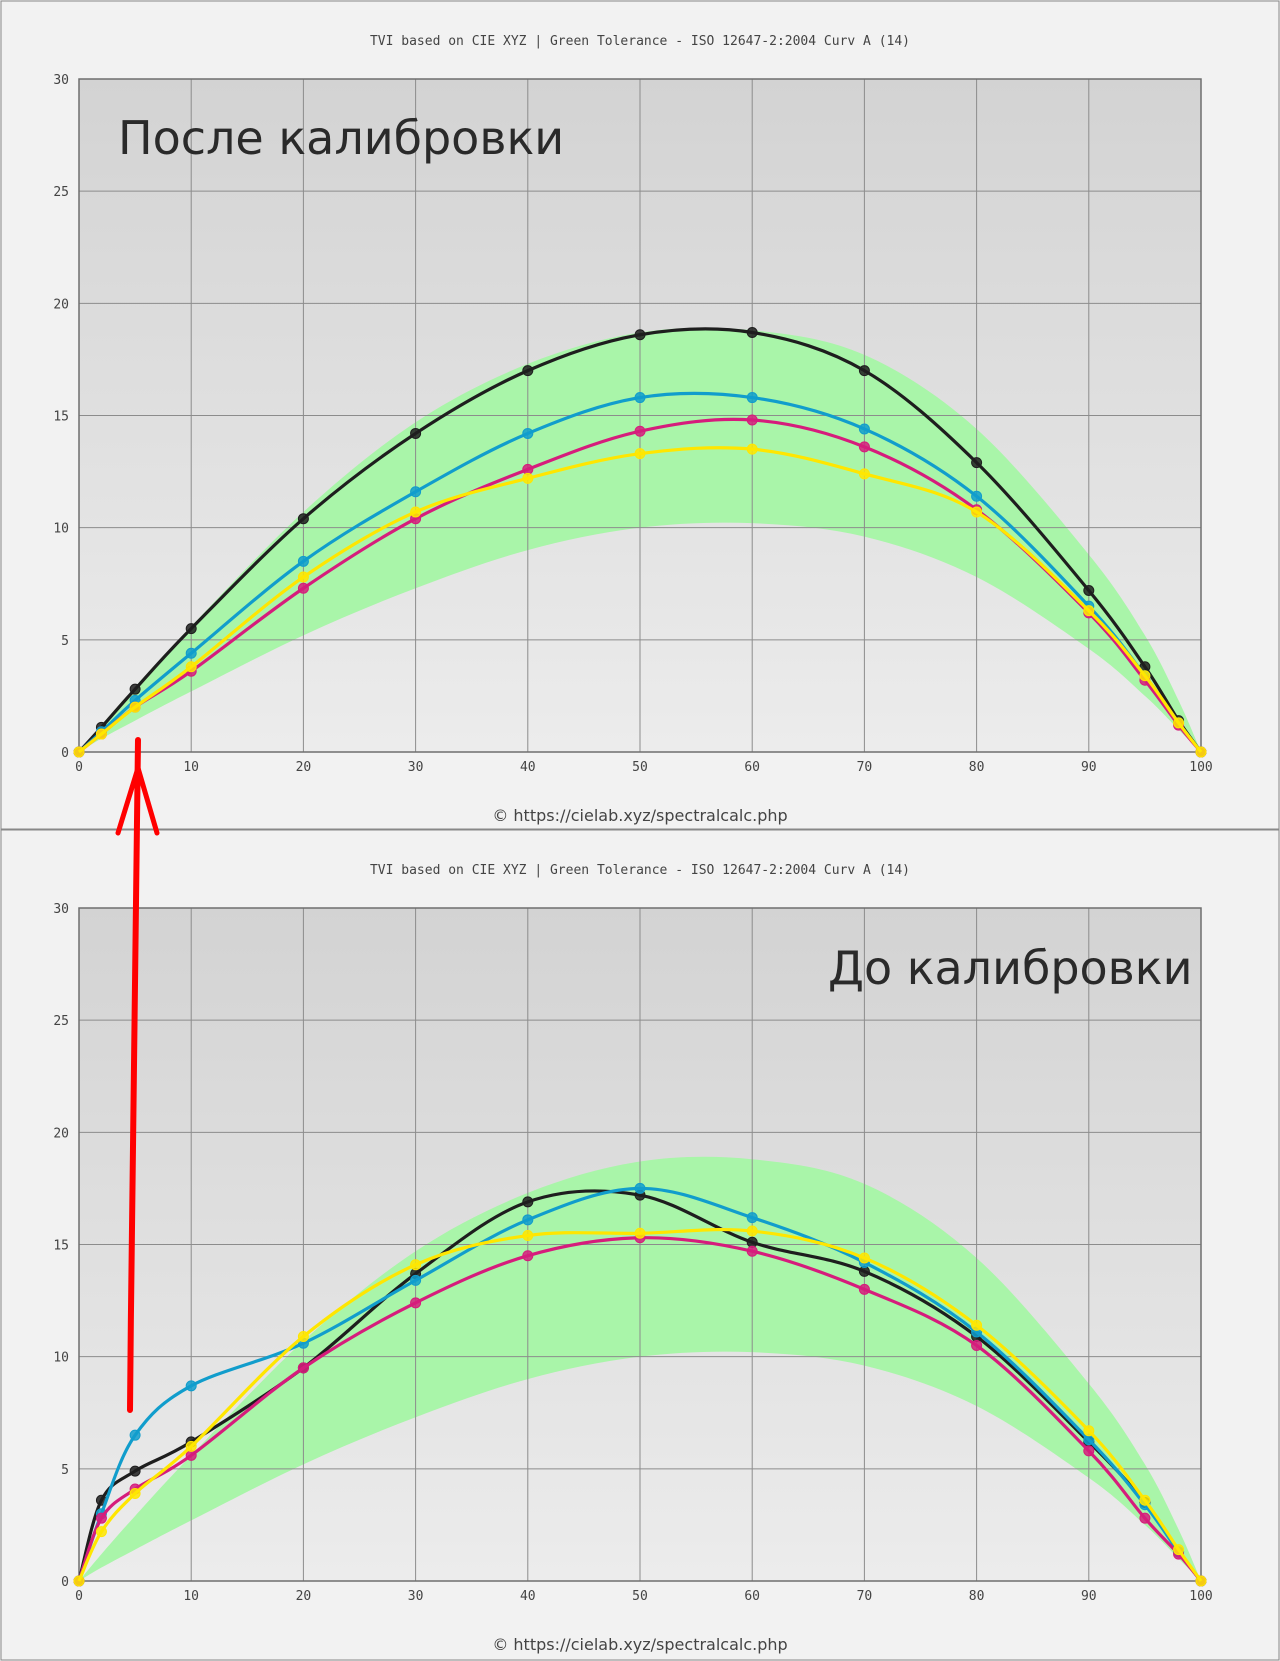 The width and height of the screenshot is (1280, 1661). What do you see at coordinates (137, 1075) in the screenshot?
I see `red-arrow-annotation` at bounding box center [137, 1075].